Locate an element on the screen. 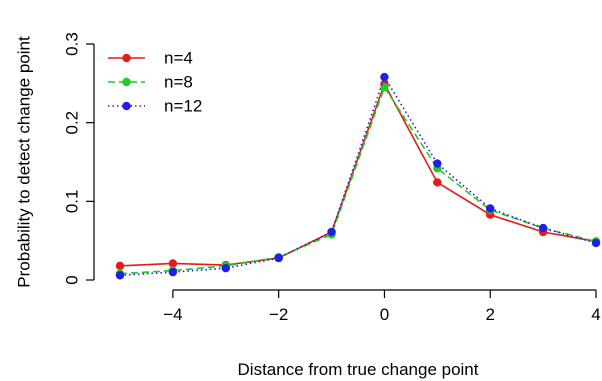 Image resolution: width=602 pixels, height=381 pixels. x-tick-label: 0 is located at coordinates (384, 314).